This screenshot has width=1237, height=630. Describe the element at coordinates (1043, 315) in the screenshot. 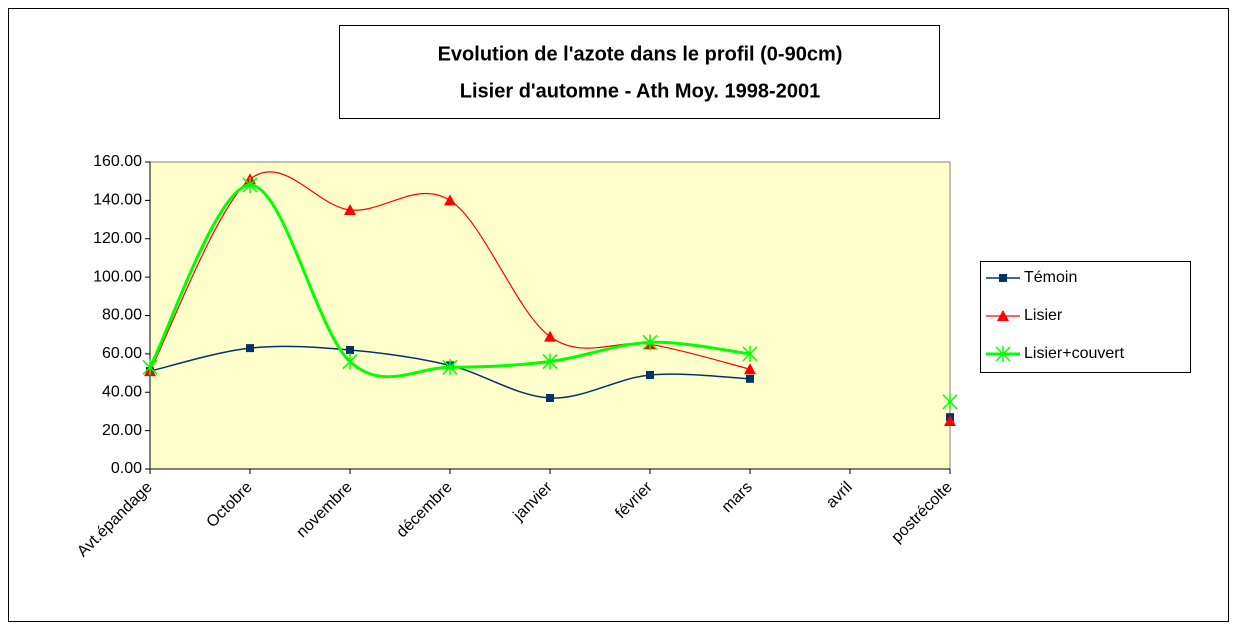

I see `legend-label: Lisier` at that location.